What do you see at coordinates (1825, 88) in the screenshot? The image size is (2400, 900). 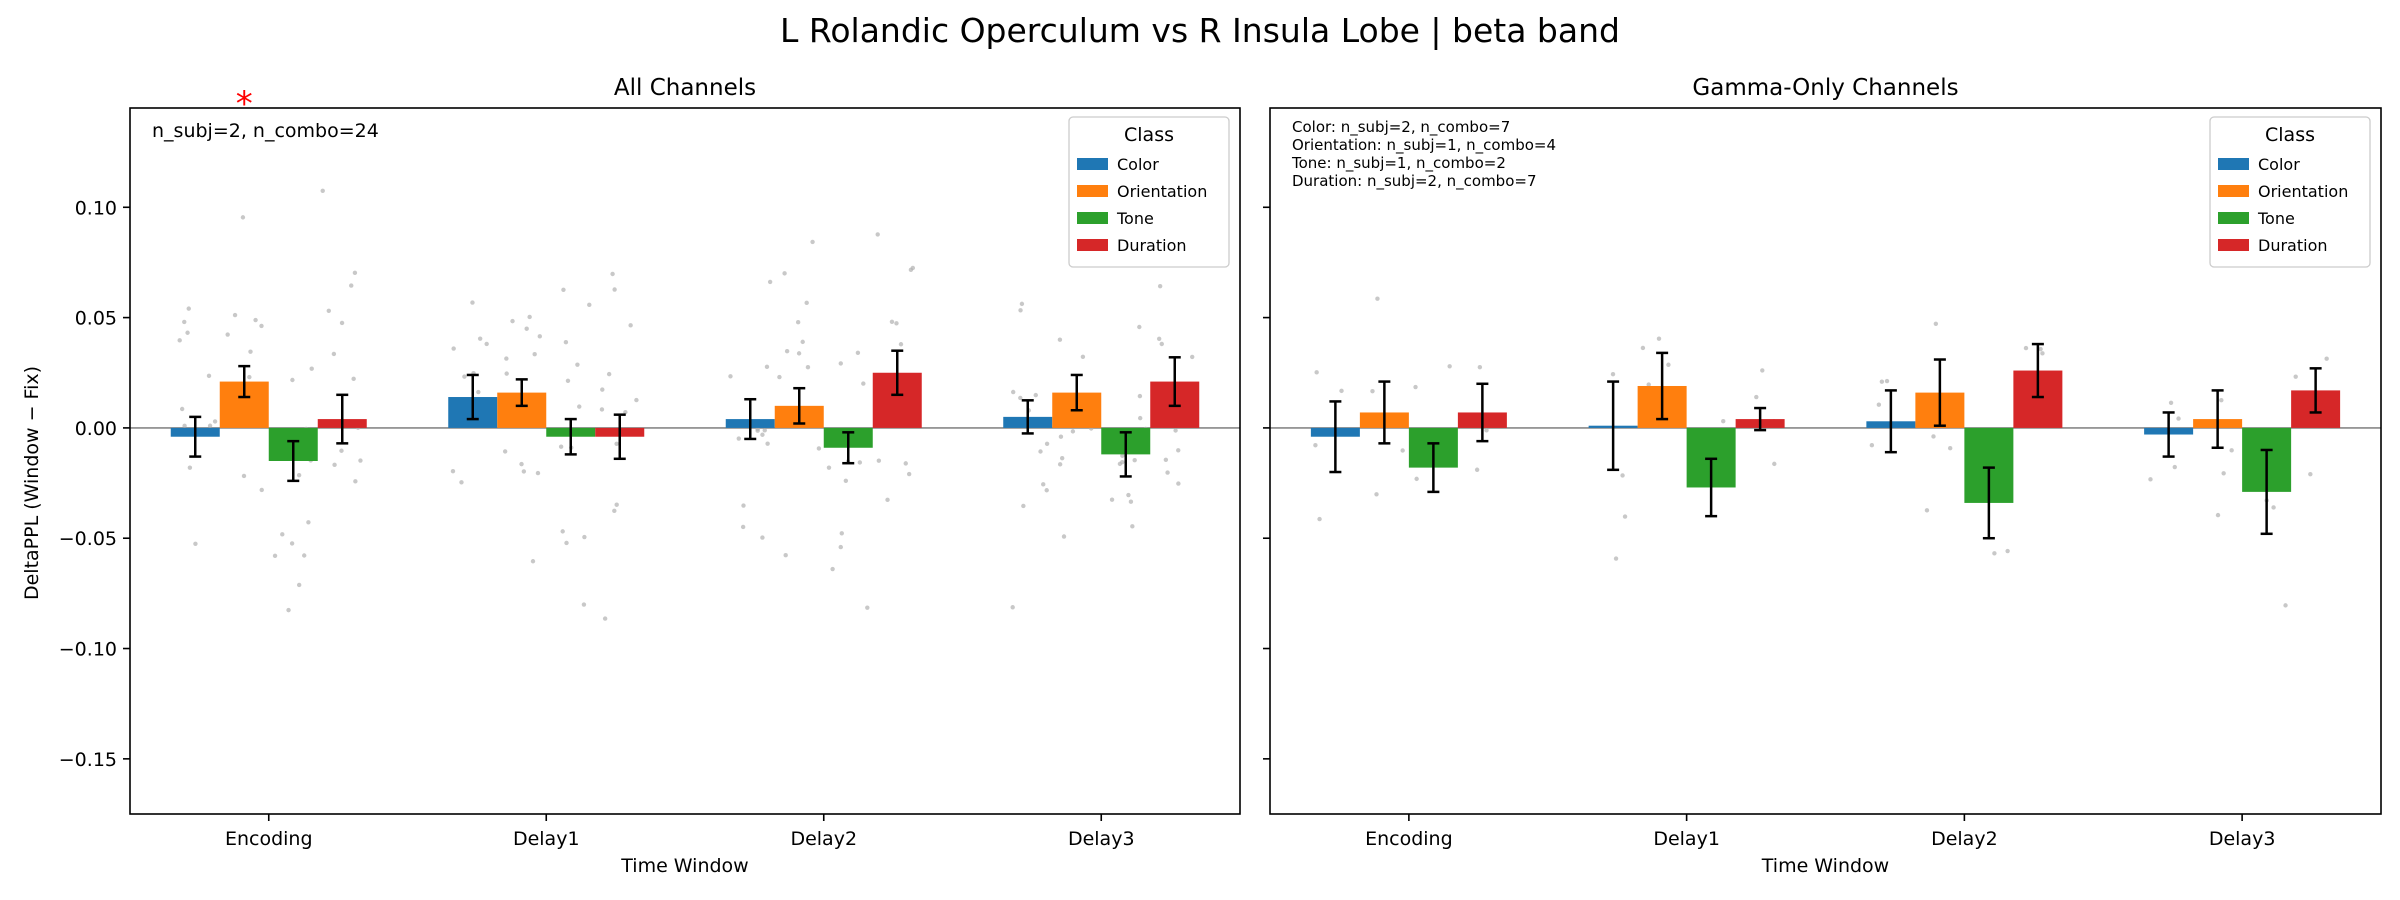 I see `panel-title: Gamma-Only Channels` at bounding box center [1825, 88].